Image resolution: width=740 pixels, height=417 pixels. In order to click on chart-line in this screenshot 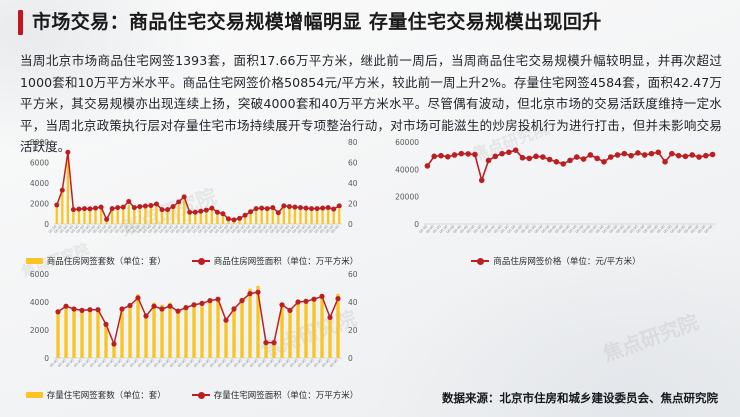, I will do `click(198, 186)`.